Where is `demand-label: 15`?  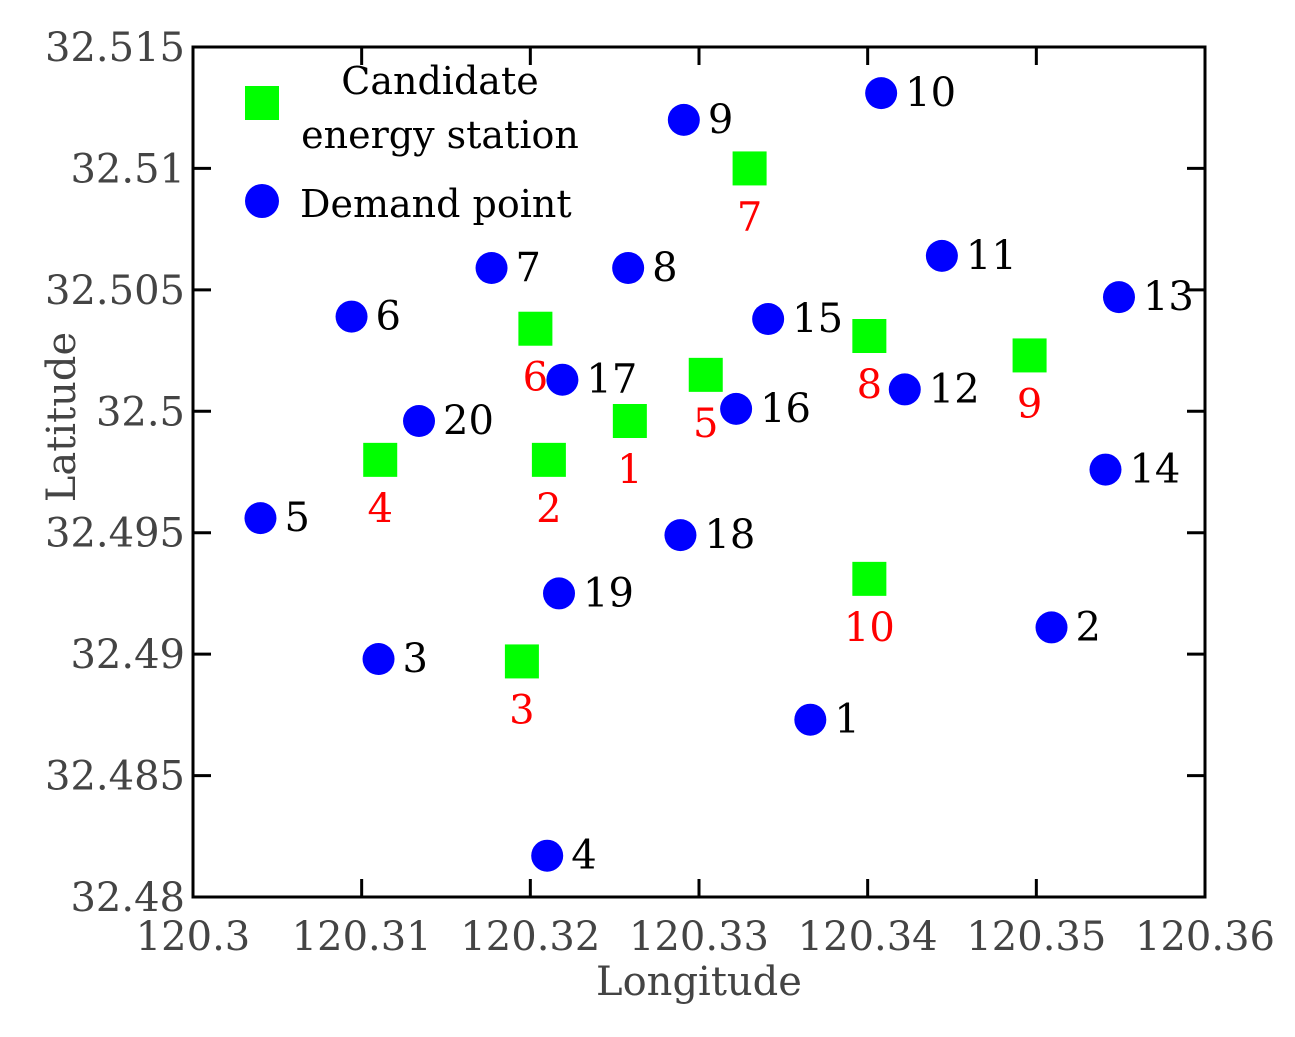
demand-label: 15 is located at coordinates (817, 319).